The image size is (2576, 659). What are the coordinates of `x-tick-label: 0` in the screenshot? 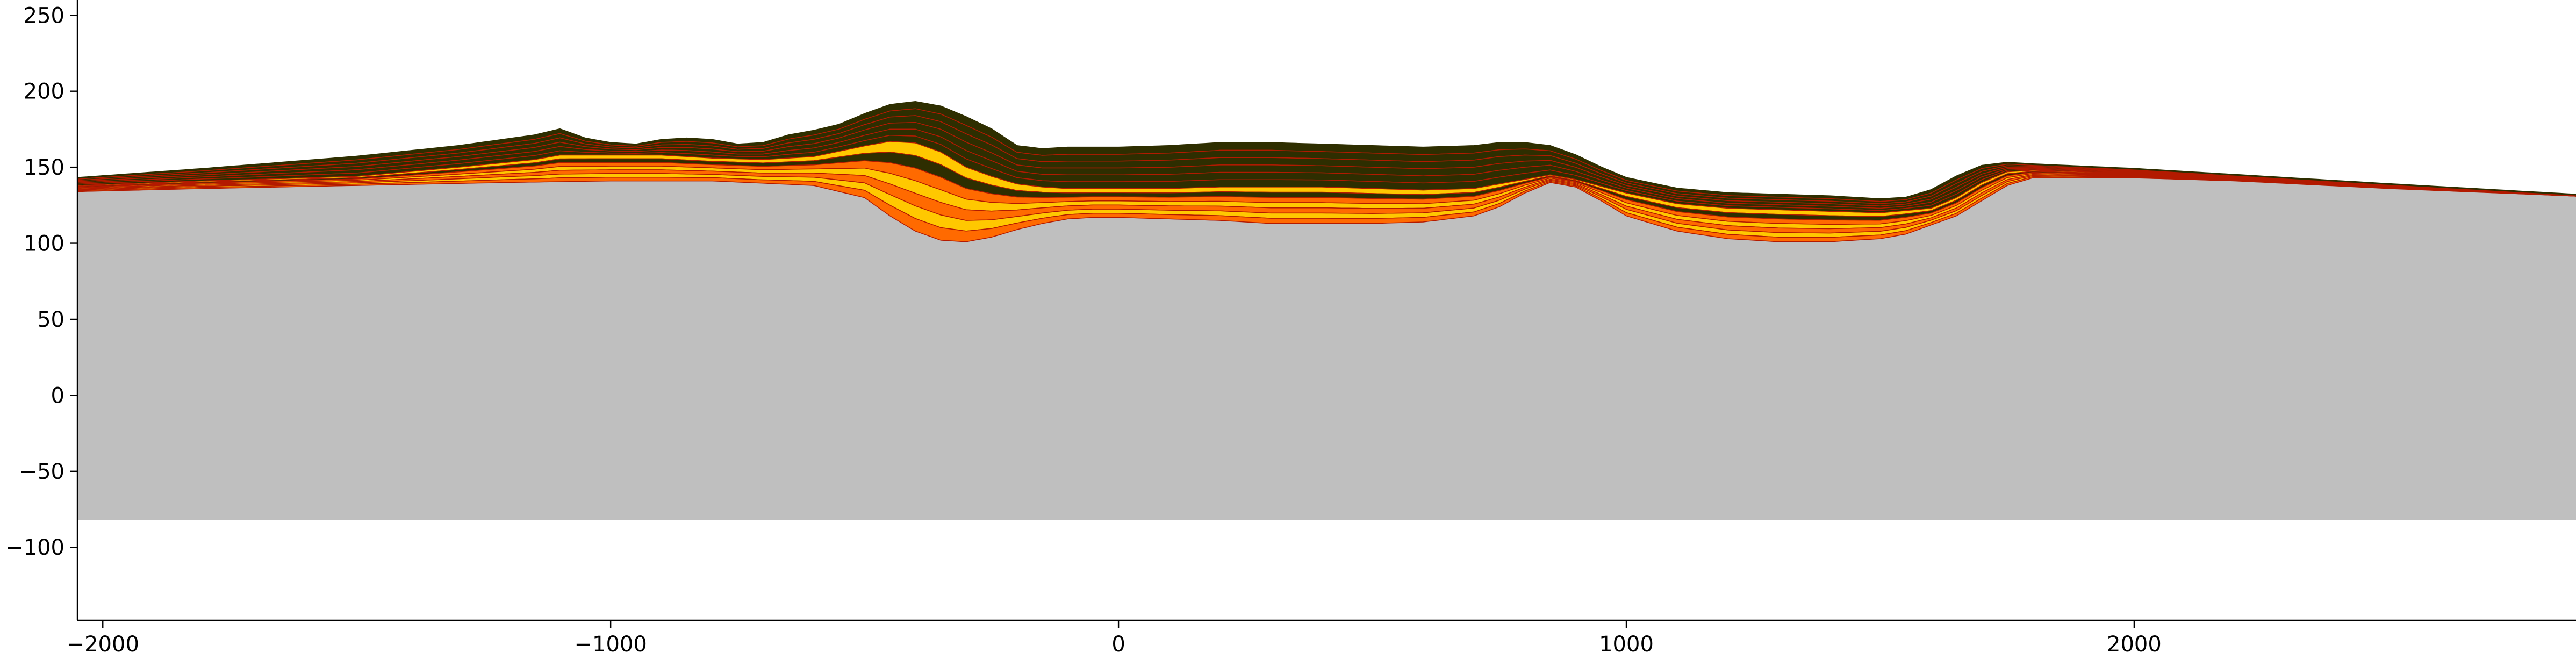 It's located at (1118, 644).